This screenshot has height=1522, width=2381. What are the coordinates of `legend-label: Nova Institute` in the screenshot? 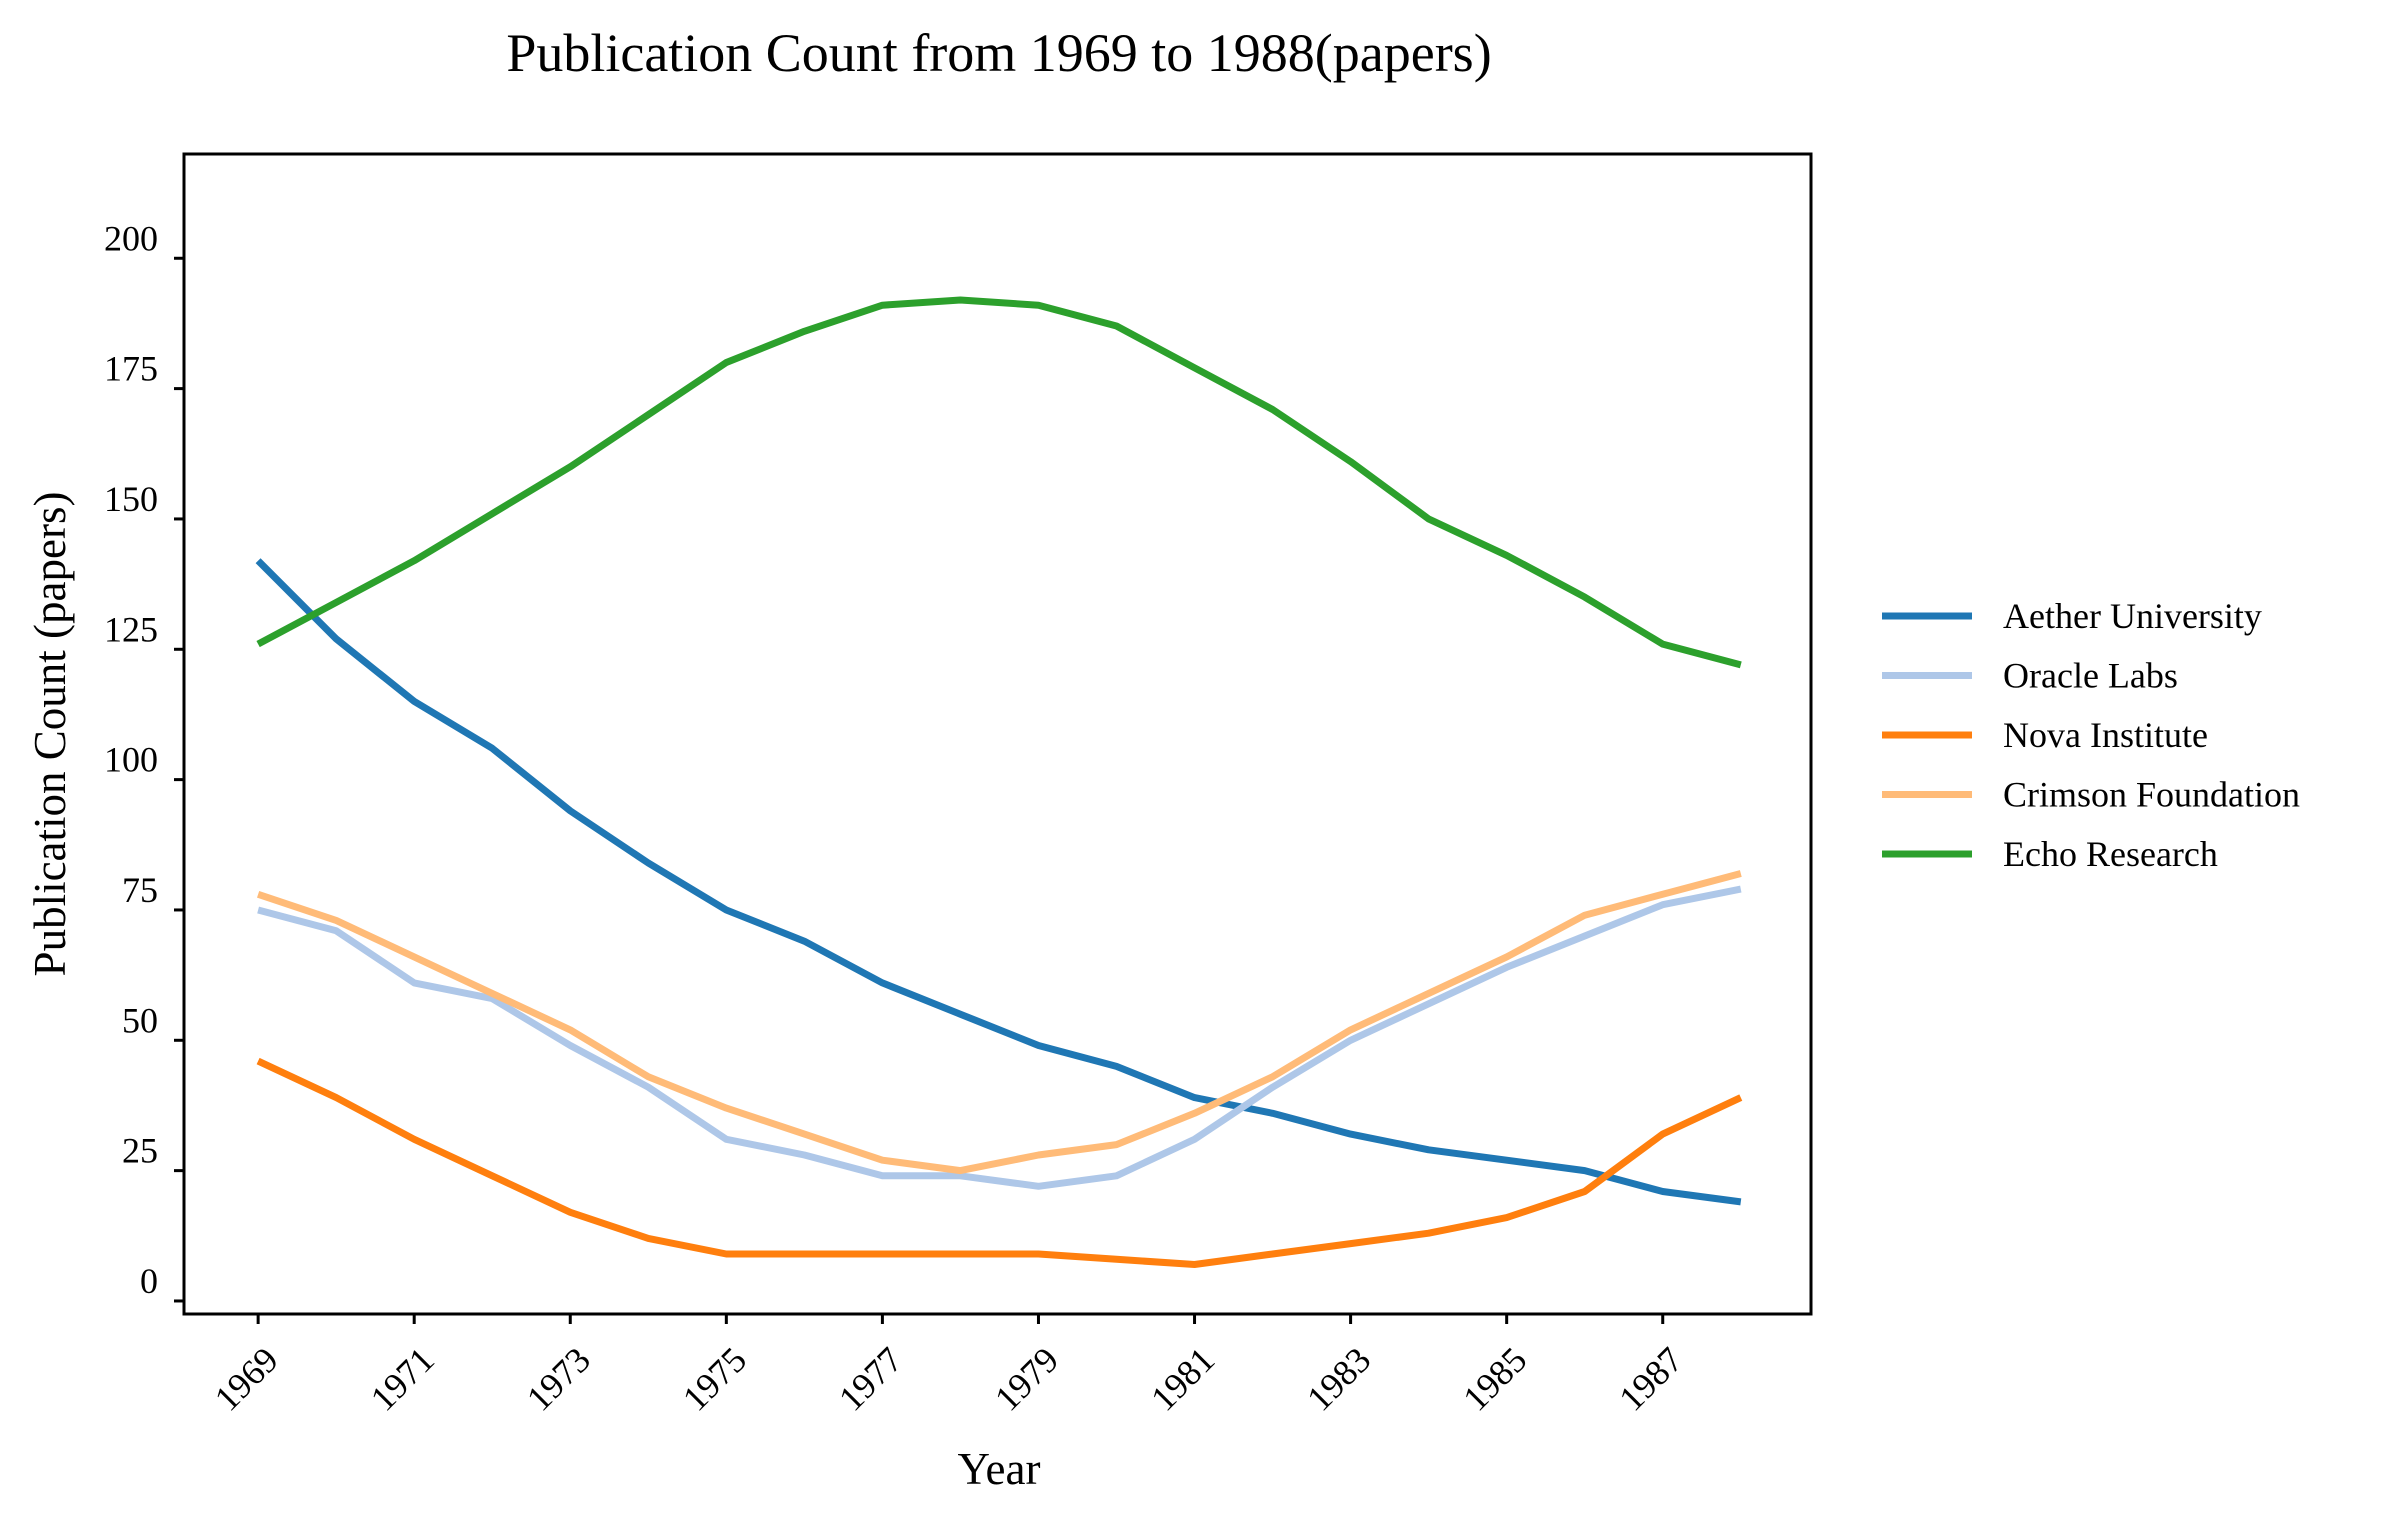 It's located at (2105, 735).